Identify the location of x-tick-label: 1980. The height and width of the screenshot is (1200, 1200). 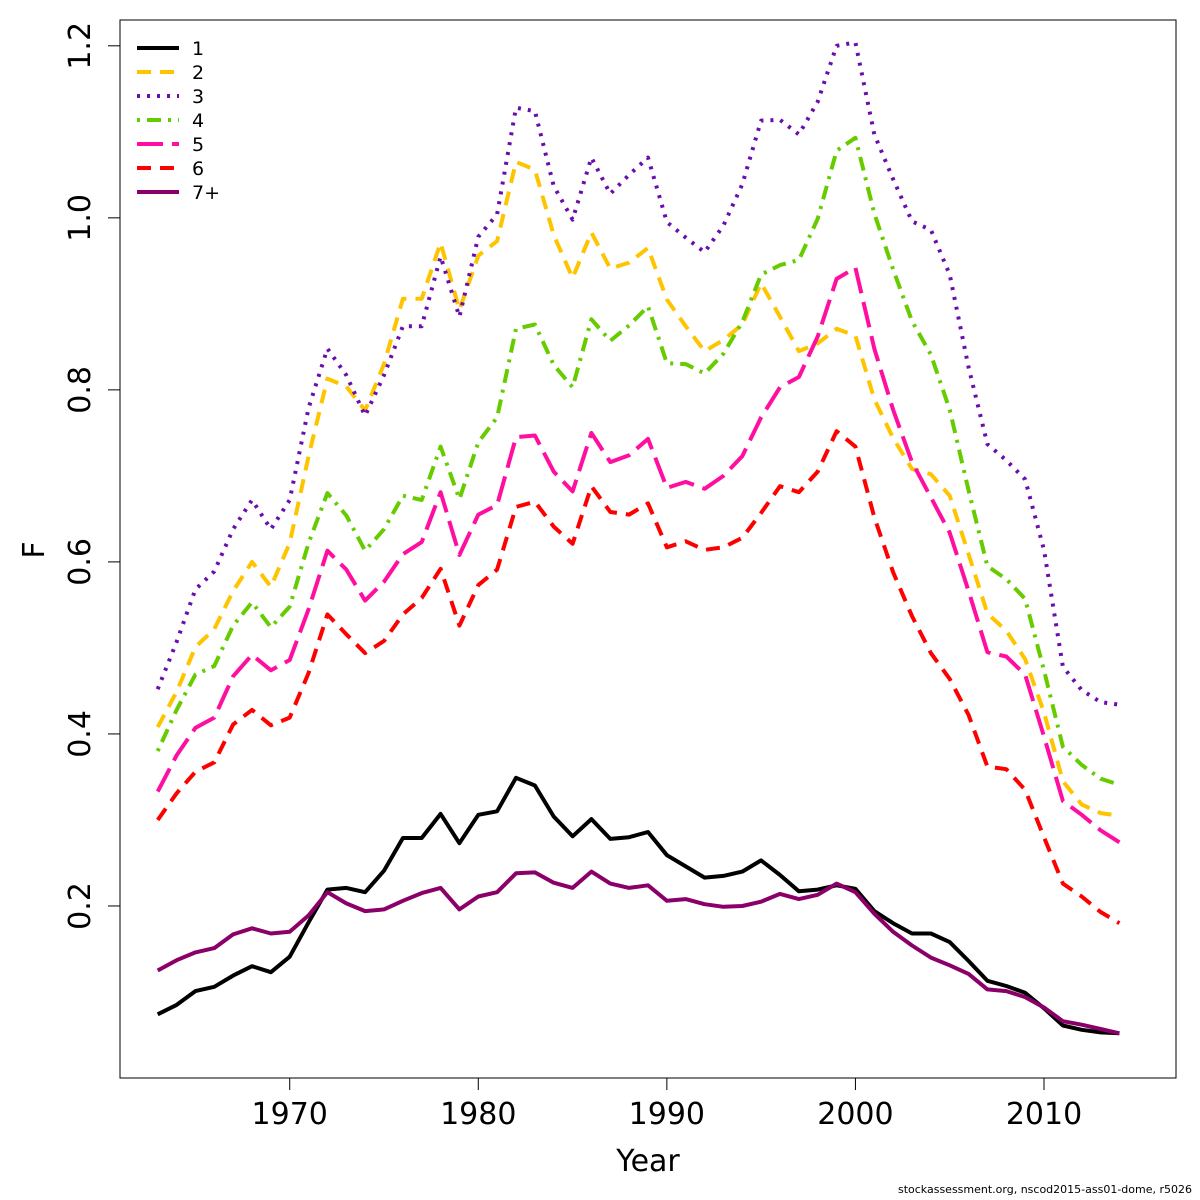
(478, 1114).